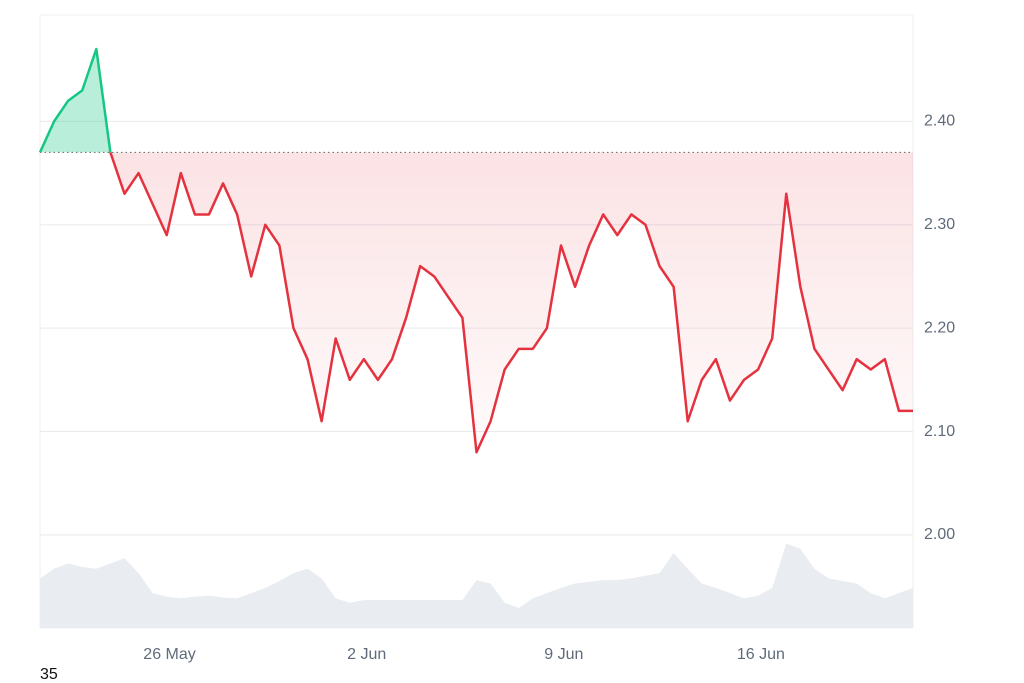  Describe the element at coordinates (761, 654) in the screenshot. I see `x-tick-label: 16 Jun` at that location.